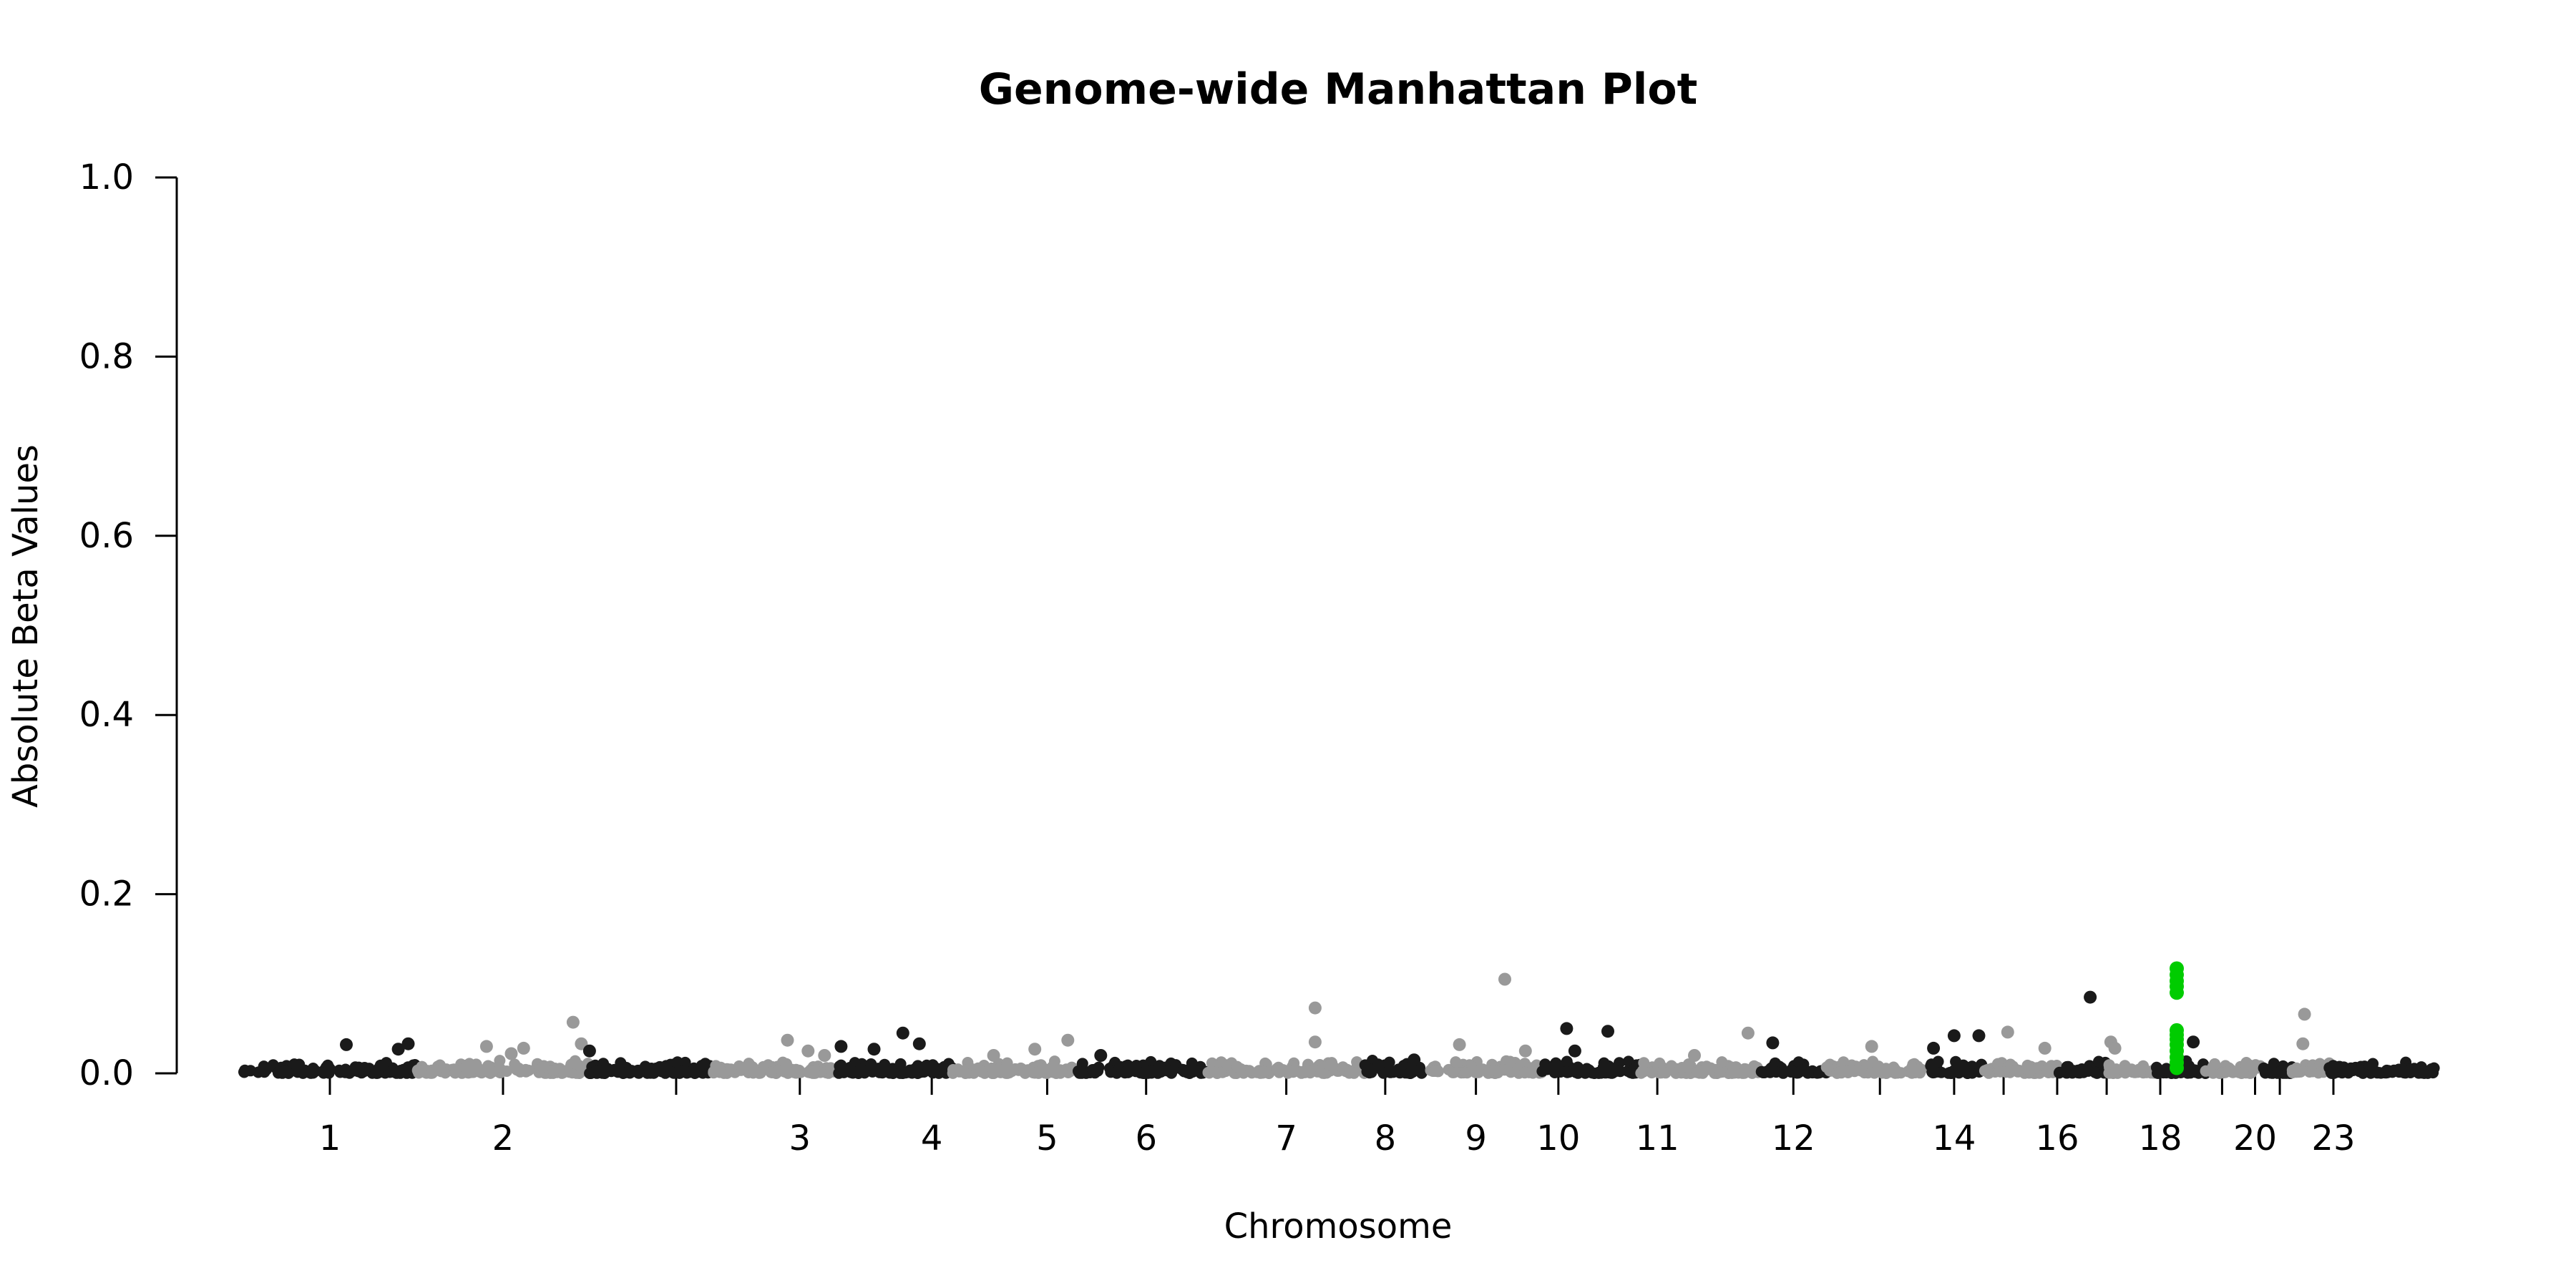 The height and width of the screenshot is (1288, 2576). What do you see at coordinates (26, 626) in the screenshot?
I see `y-axis-label: Absolute Beta Values` at bounding box center [26, 626].